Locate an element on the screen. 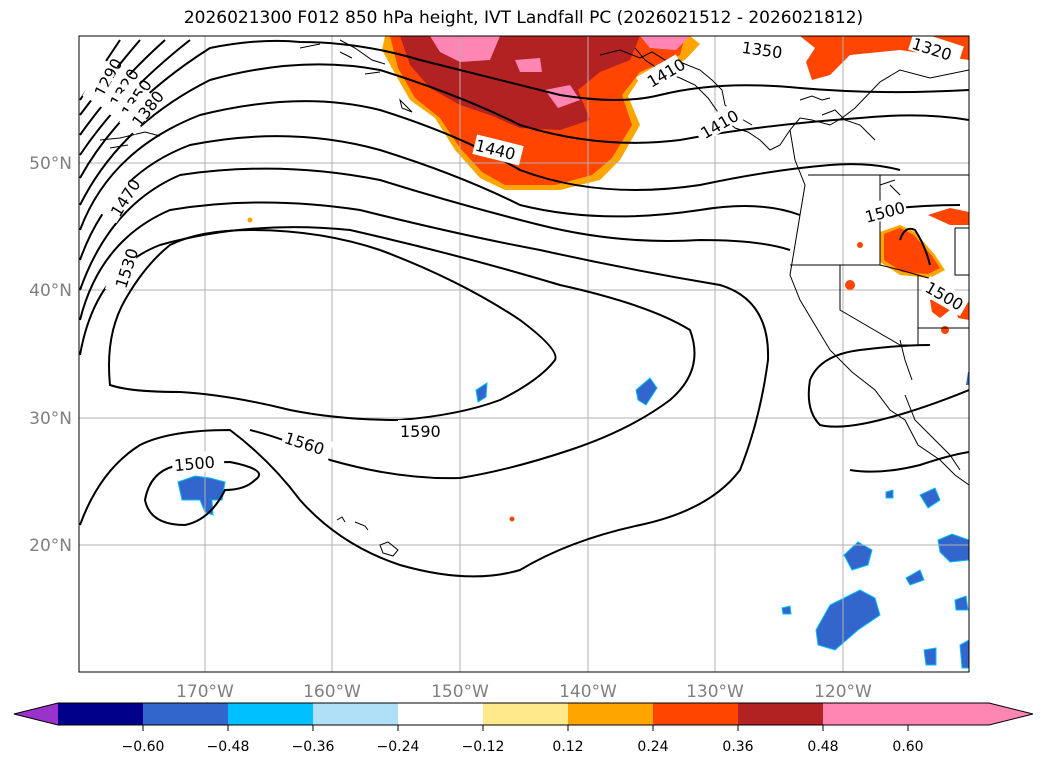  lon-label-170w: 170°W is located at coordinates (205, 692).